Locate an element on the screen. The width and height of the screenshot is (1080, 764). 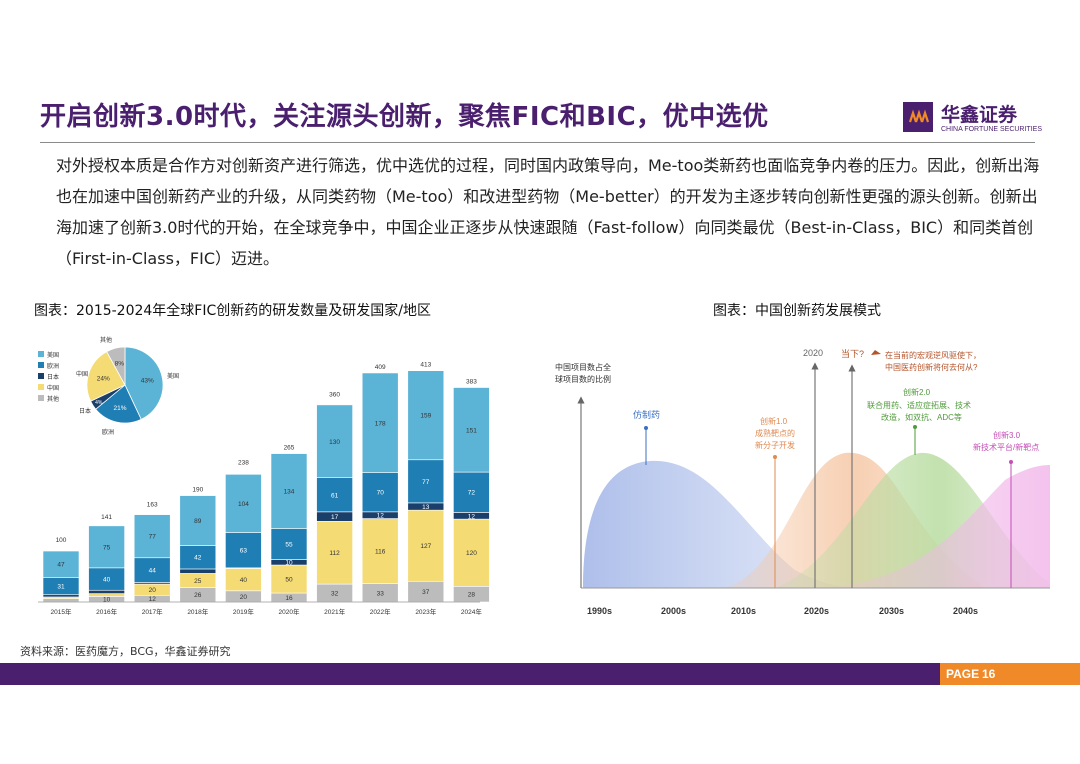
x-tick-label: 2024年 is located at coordinates (471, 611).